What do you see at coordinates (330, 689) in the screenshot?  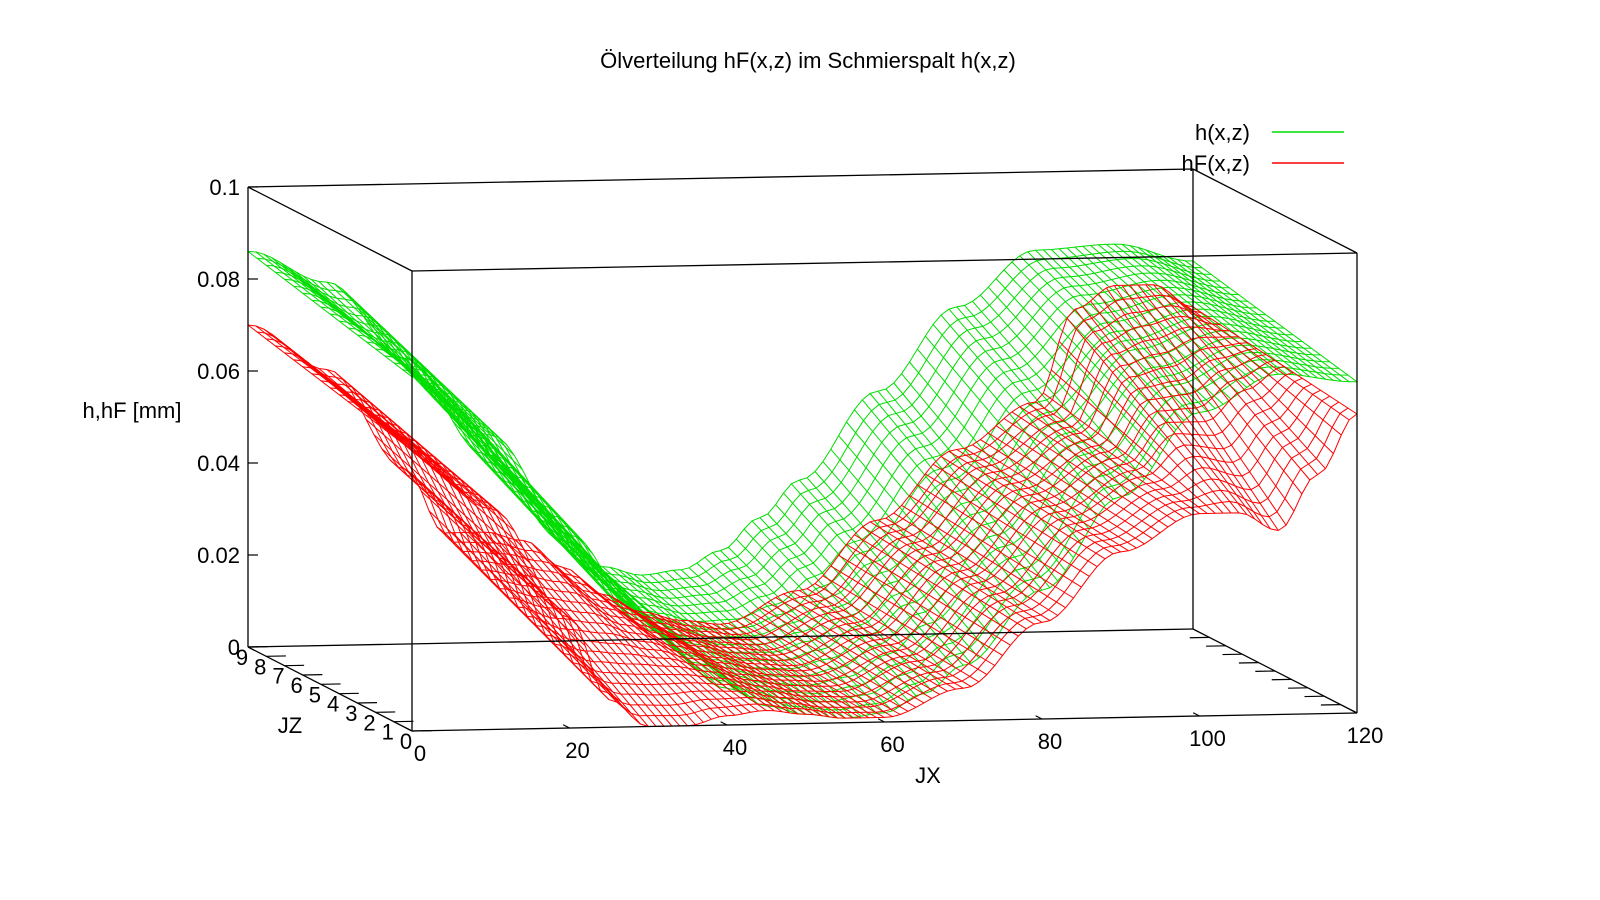 I see `box-edge-bottom-left` at bounding box center [330, 689].